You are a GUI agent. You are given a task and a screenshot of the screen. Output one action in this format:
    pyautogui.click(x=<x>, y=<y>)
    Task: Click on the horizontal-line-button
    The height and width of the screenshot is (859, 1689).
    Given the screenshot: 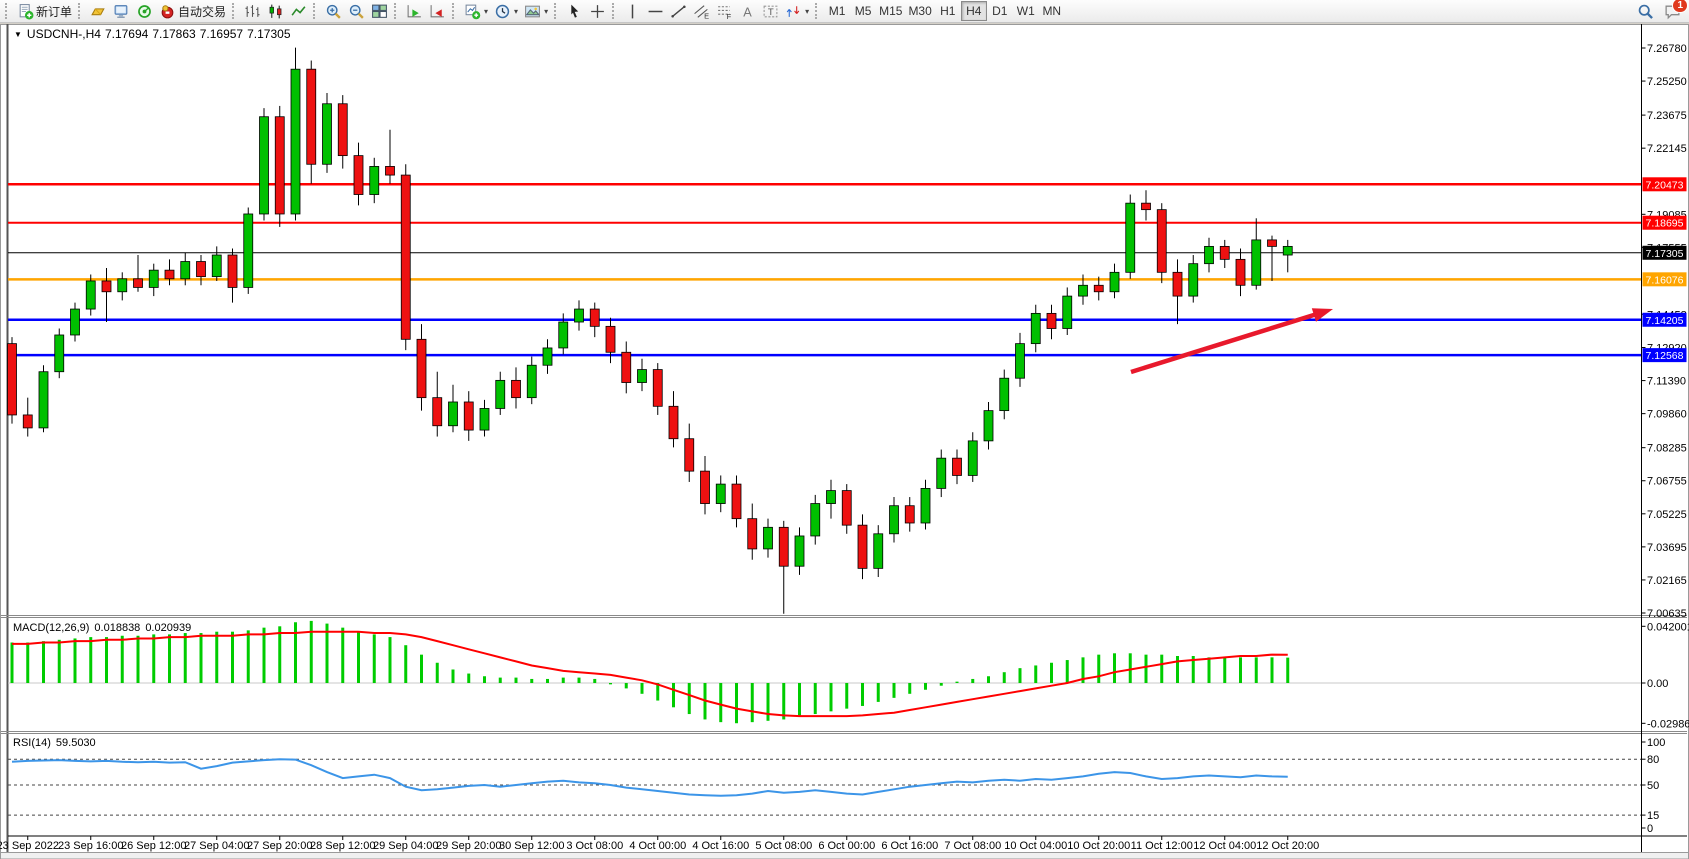 What is the action you would take?
    pyautogui.click(x=655, y=11)
    